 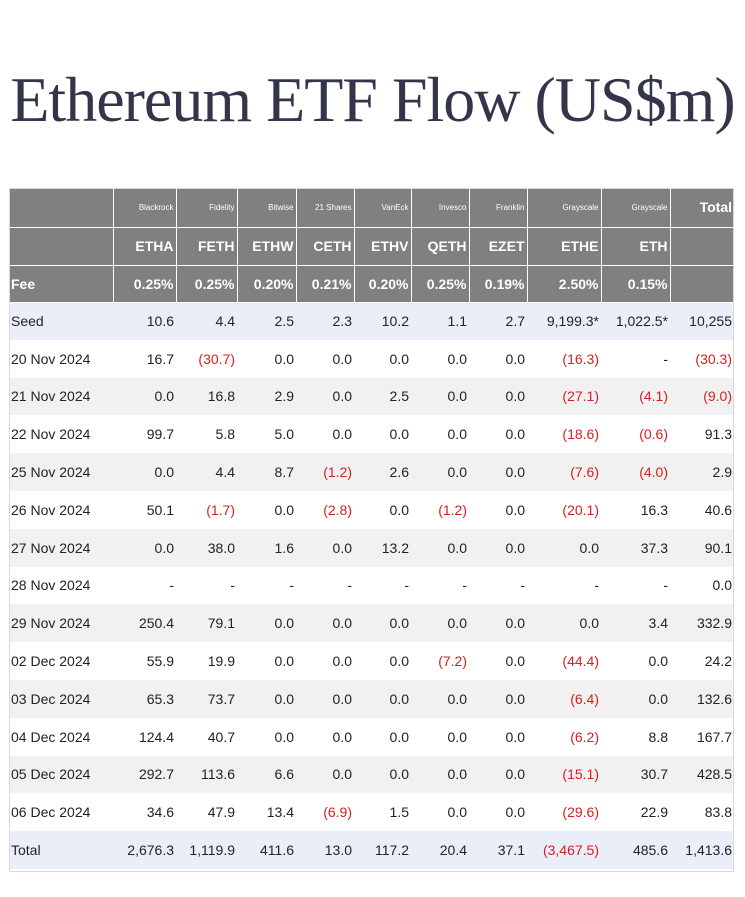 What do you see at coordinates (61, 850) in the screenshot?
I see `row-label: Total` at bounding box center [61, 850].